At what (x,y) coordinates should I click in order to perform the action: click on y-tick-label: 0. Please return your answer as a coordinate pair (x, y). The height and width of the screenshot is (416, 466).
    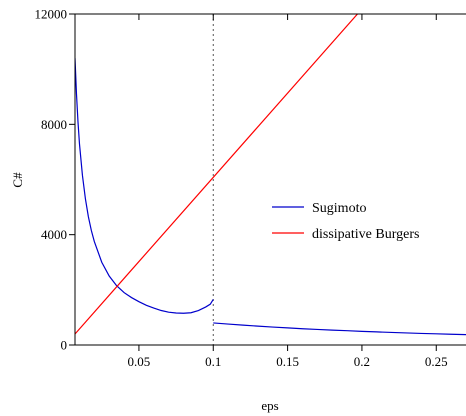
    Looking at the image, I should click on (64, 345).